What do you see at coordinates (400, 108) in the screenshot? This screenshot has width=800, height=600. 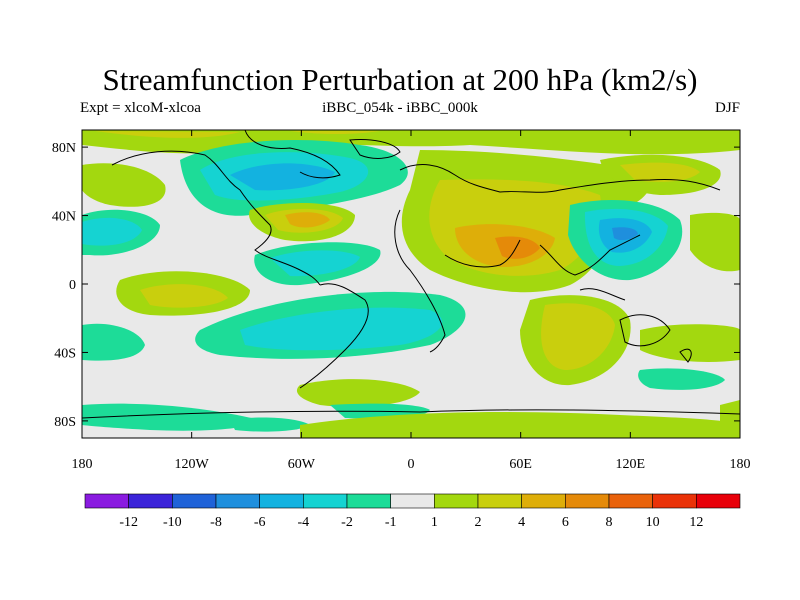 I see `difference-label: iBBC_054k - iBBC_000k` at bounding box center [400, 108].